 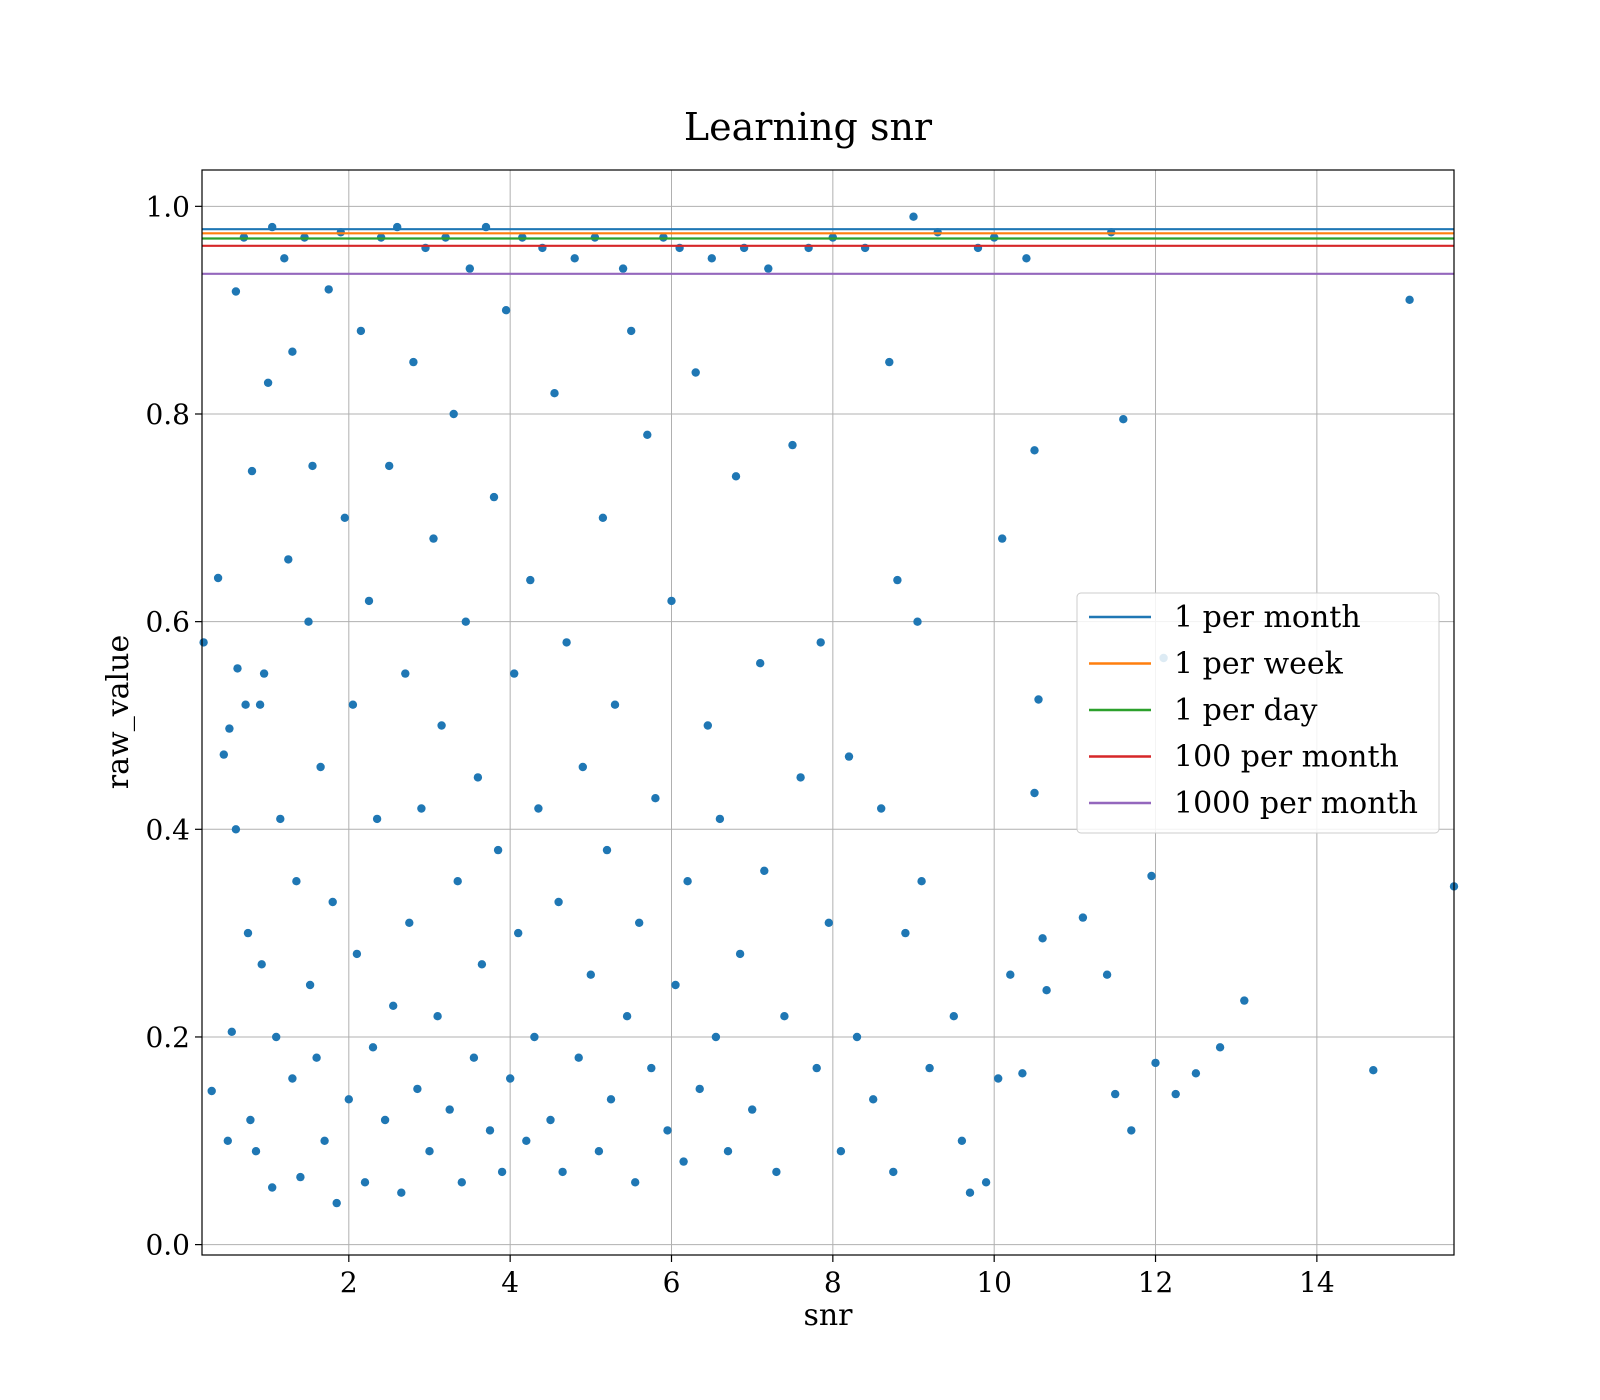 What do you see at coordinates (833, 1282) in the screenshot?
I see `x-tick-label: 8` at bounding box center [833, 1282].